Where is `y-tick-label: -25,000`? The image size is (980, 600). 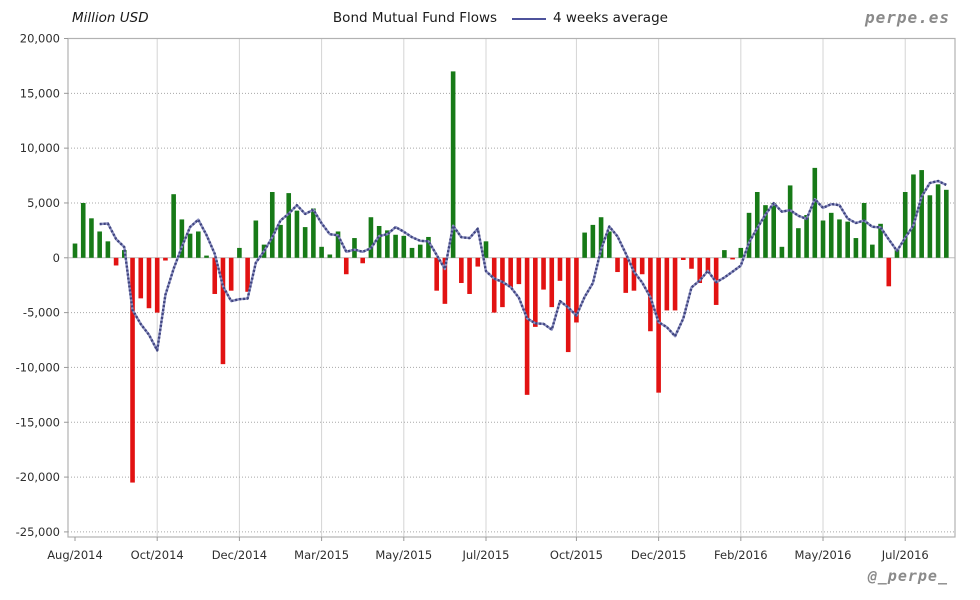
y-tick-label: -25,000 is located at coordinates (38, 532).